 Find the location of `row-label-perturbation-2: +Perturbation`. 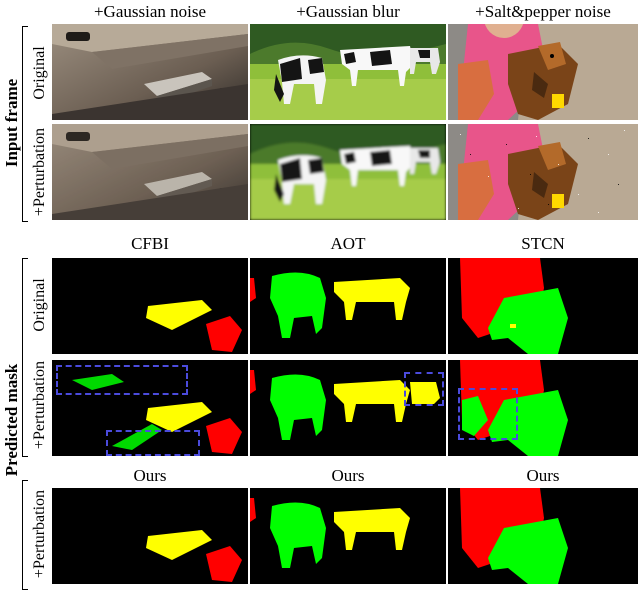

row-label-perturbation-2: +Perturbation is located at coordinates (39, 405).